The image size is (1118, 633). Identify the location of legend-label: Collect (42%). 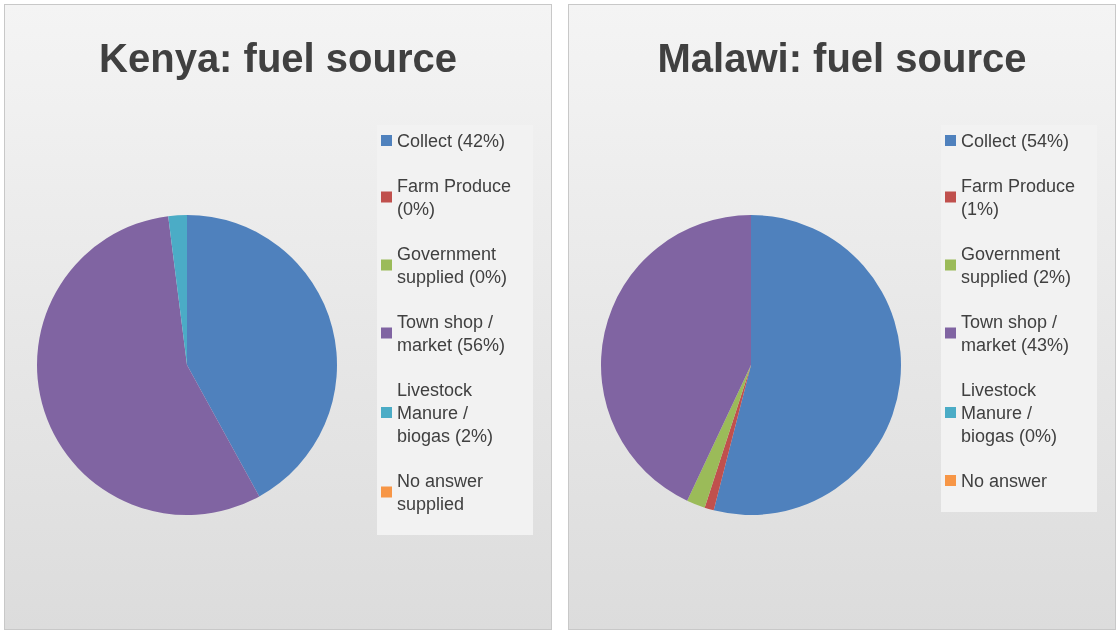
(451, 140).